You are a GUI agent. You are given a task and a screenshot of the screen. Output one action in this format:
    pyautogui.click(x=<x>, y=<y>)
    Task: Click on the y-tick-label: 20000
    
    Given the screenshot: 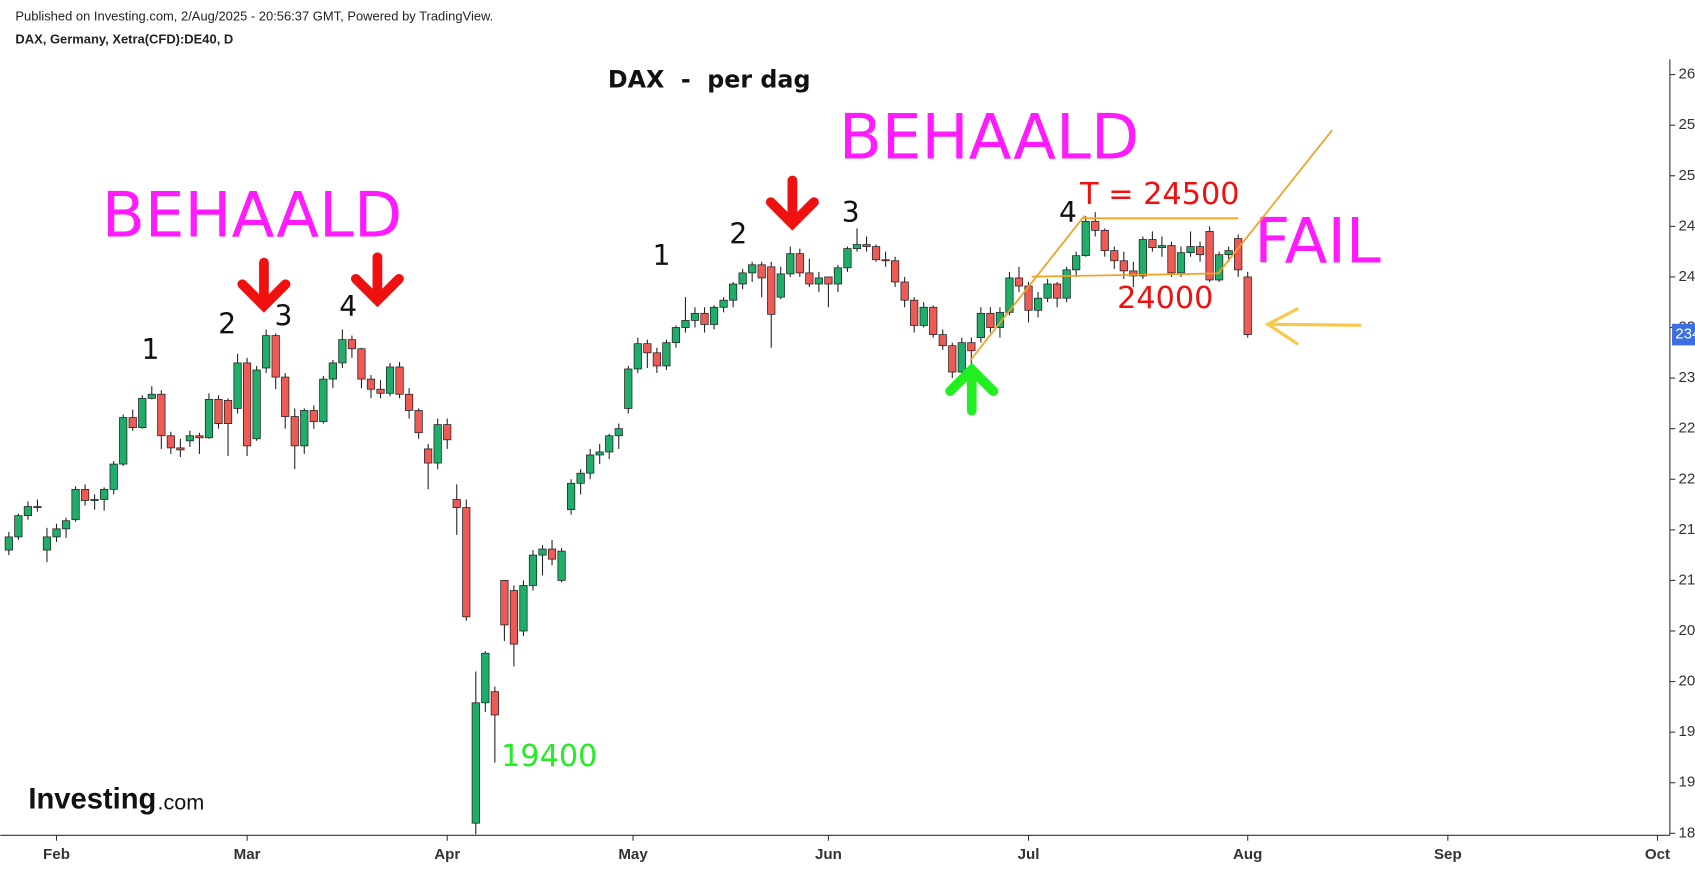 What is the action you would take?
    pyautogui.click(x=1687, y=681)
    